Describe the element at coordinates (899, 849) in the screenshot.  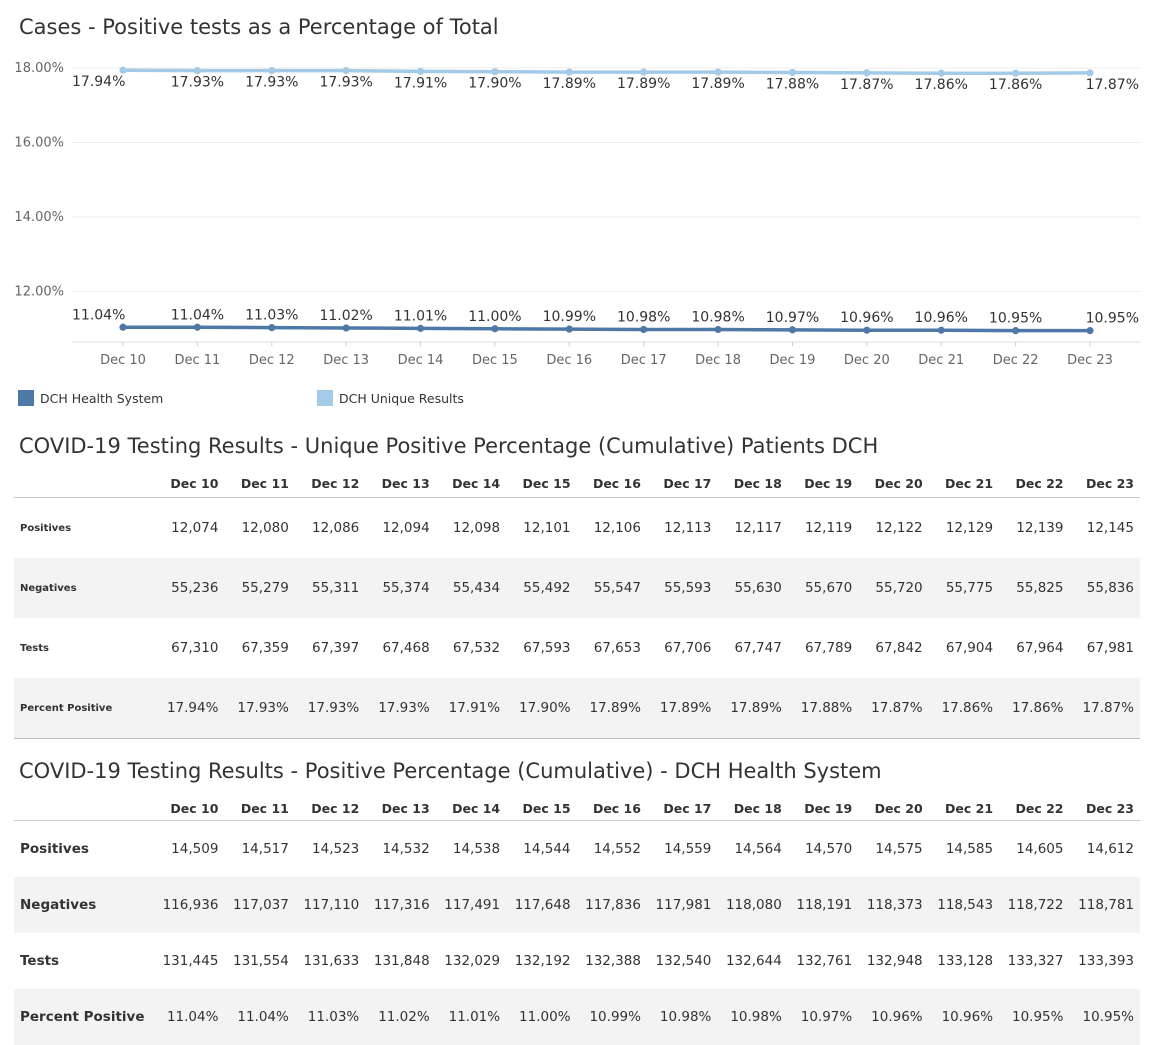
I see `table-cell: 14,575` at that location.